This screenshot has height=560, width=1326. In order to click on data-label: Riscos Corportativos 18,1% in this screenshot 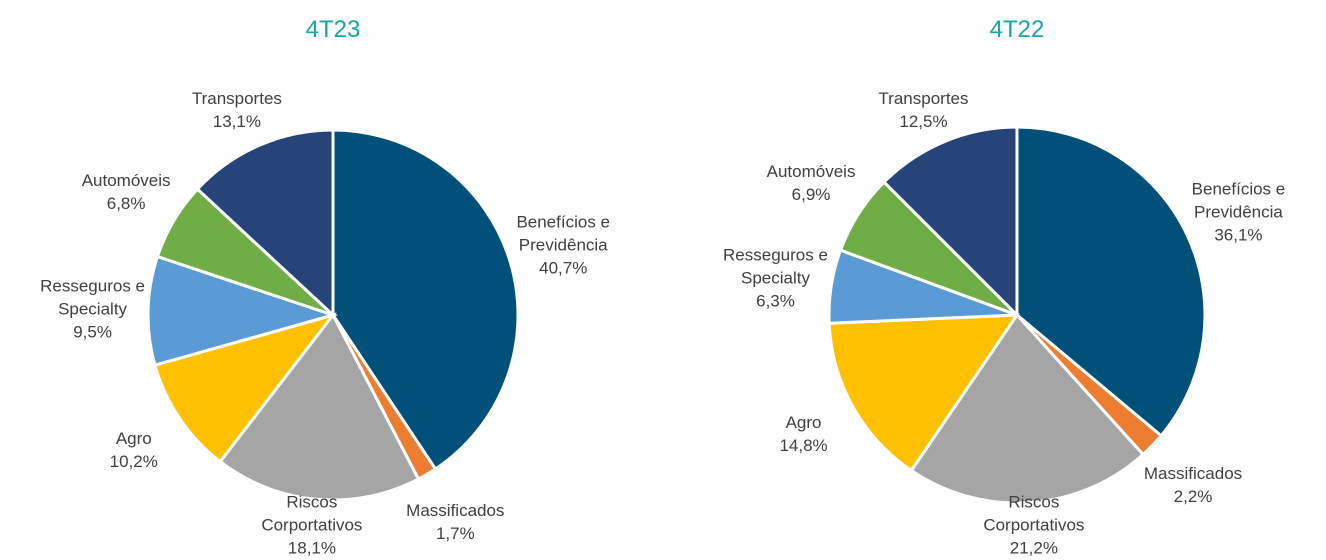, I will do `click(312, 525)`.